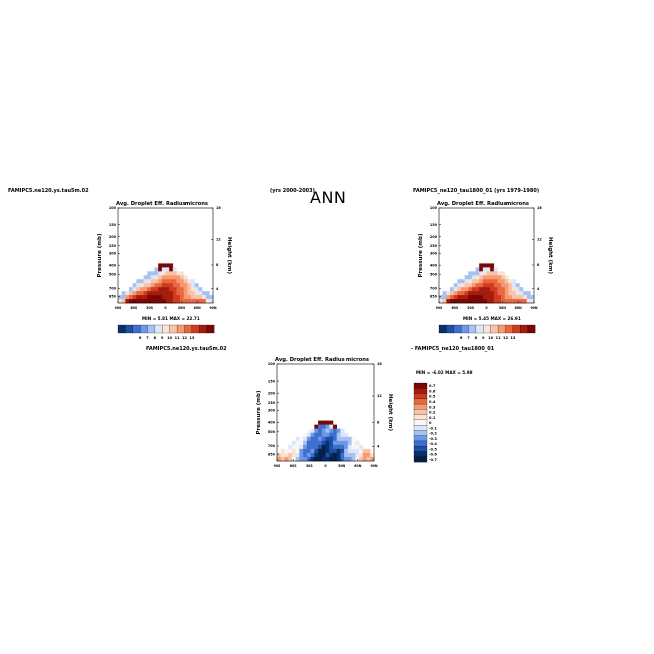 This screenshot has width=654, height=654. I want to click on colorbar-label: 7, so click(468, 338).